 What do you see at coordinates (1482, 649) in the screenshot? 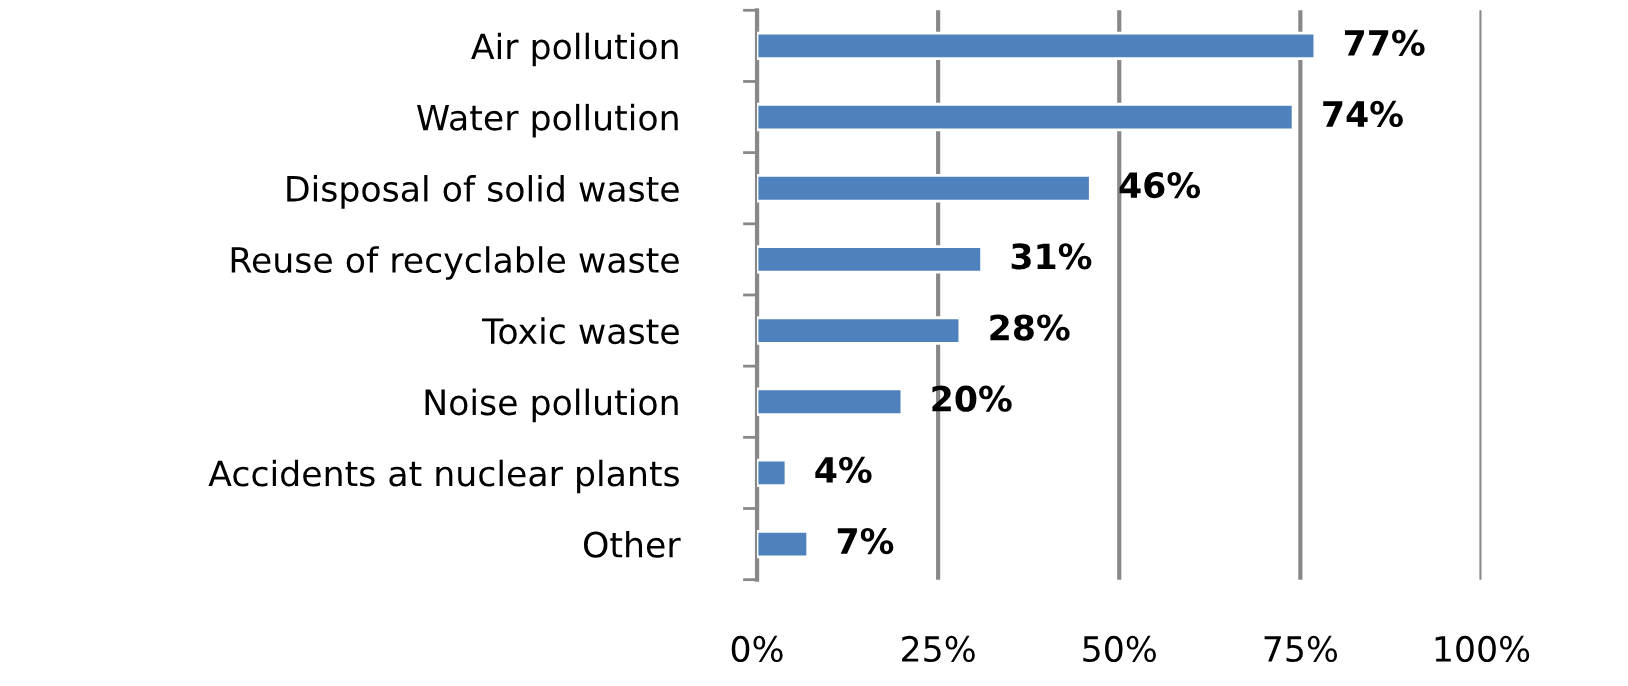
I see `x-tick-label: 100%` at bounding box center [1482, 649].